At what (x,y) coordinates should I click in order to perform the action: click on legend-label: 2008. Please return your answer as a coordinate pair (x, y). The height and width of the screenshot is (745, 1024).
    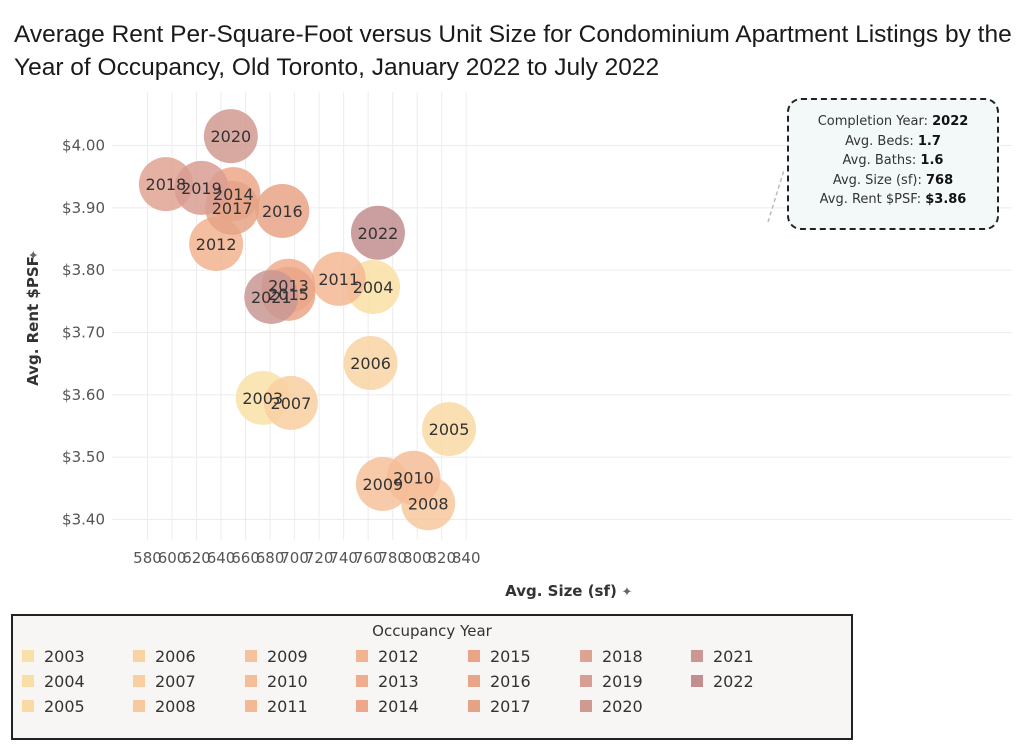
    Looking at the image, I should click on (175, 706).